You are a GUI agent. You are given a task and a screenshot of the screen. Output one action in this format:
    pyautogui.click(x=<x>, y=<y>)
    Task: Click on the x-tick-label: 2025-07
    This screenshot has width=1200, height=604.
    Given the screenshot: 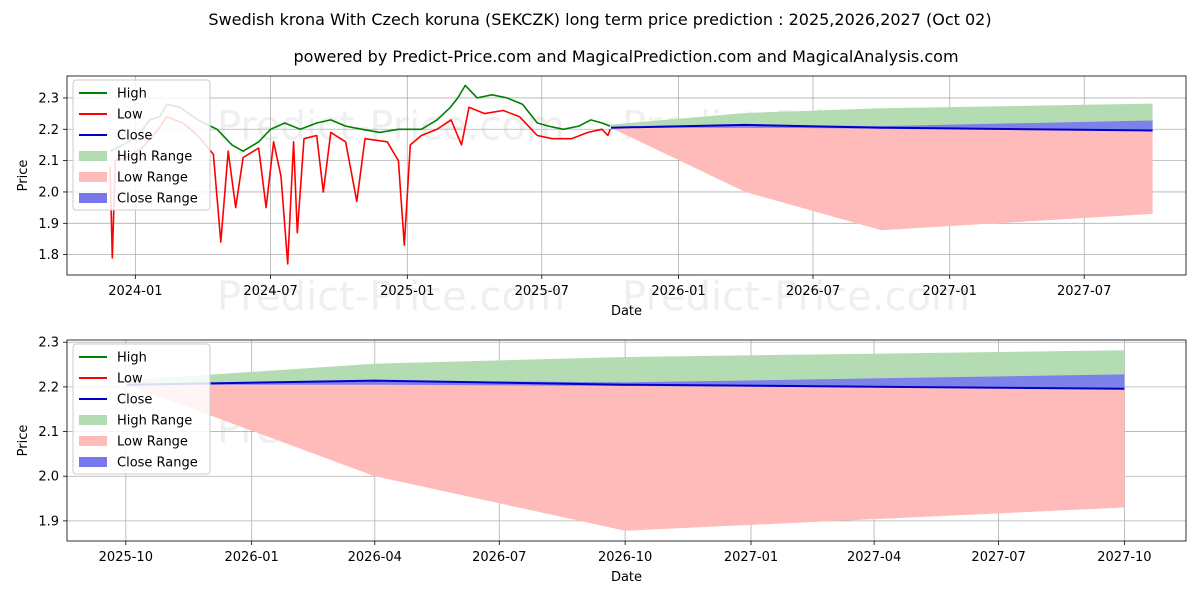 What is the action you would take?
    pyautogui.click(x=542, y=291)
    